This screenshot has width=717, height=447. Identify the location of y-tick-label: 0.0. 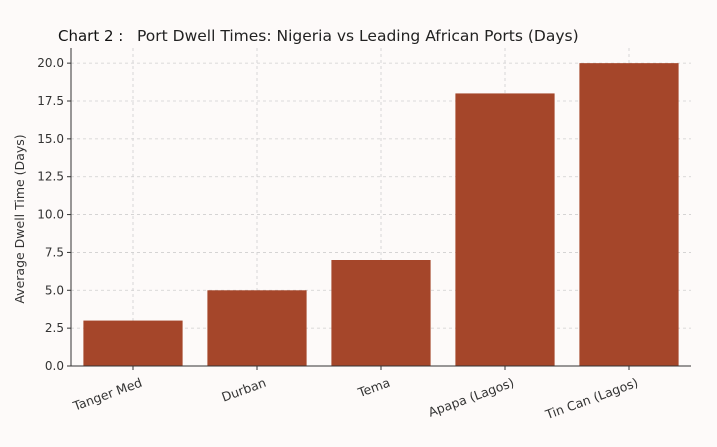
(54, 366).